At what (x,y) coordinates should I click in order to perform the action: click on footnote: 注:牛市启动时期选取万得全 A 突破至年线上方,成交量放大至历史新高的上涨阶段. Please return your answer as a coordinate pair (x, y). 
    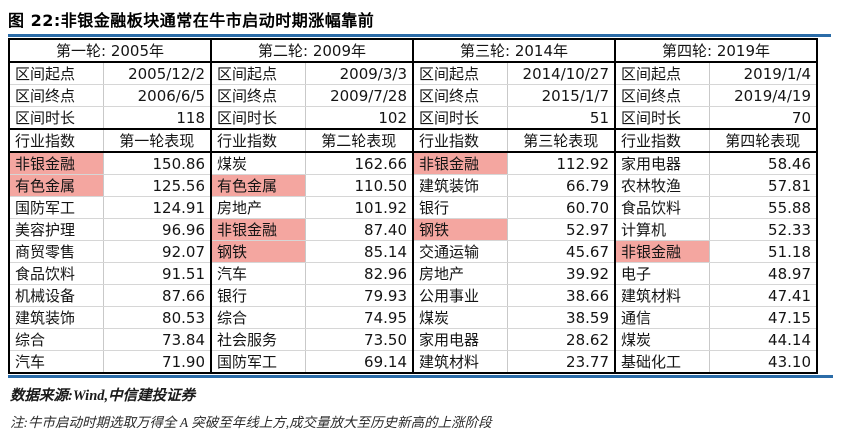
    Looking at the image, I should click on (251, 422).